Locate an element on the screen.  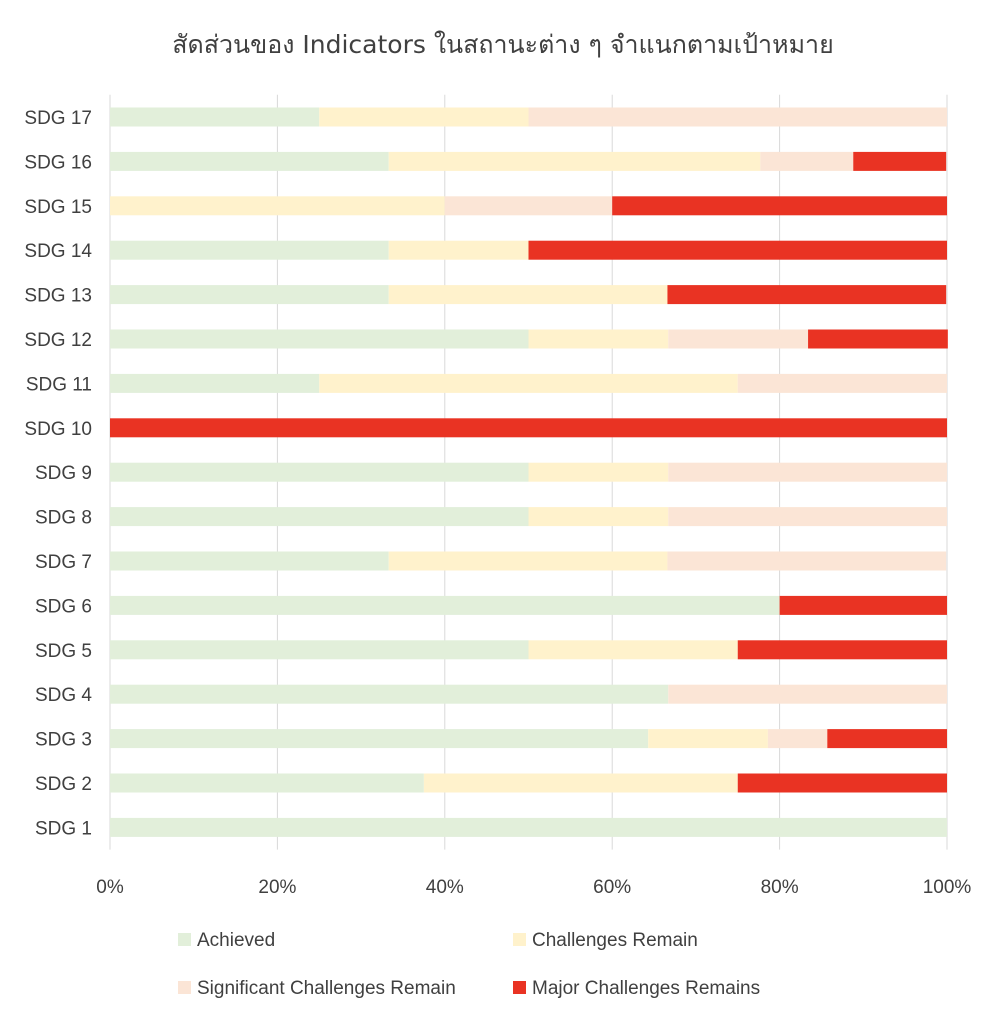
category-label: SDG 12 is located at coordinates (58, 340).